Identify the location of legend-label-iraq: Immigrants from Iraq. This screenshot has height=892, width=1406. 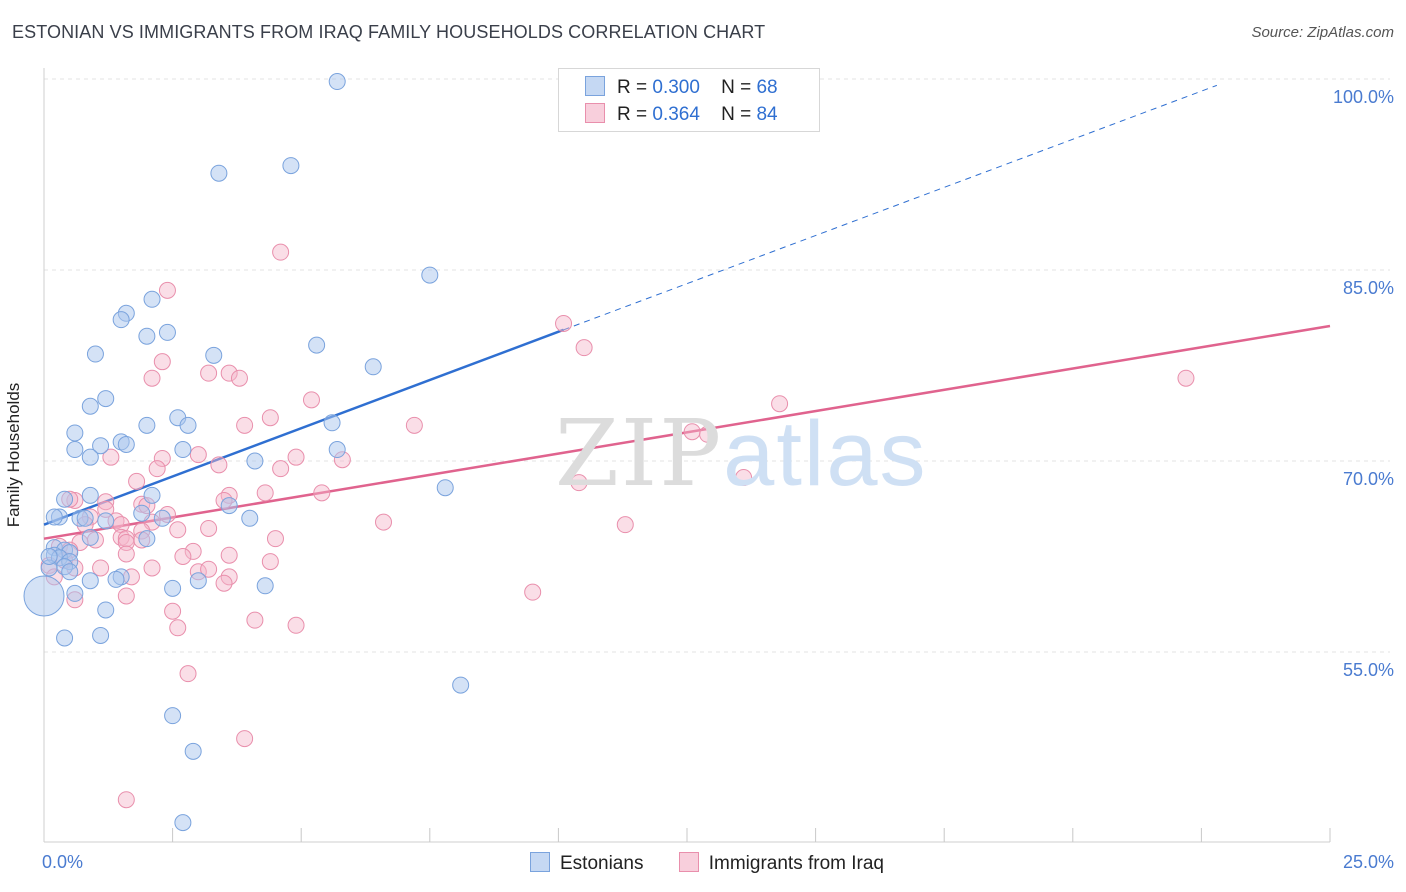
(796, 863).